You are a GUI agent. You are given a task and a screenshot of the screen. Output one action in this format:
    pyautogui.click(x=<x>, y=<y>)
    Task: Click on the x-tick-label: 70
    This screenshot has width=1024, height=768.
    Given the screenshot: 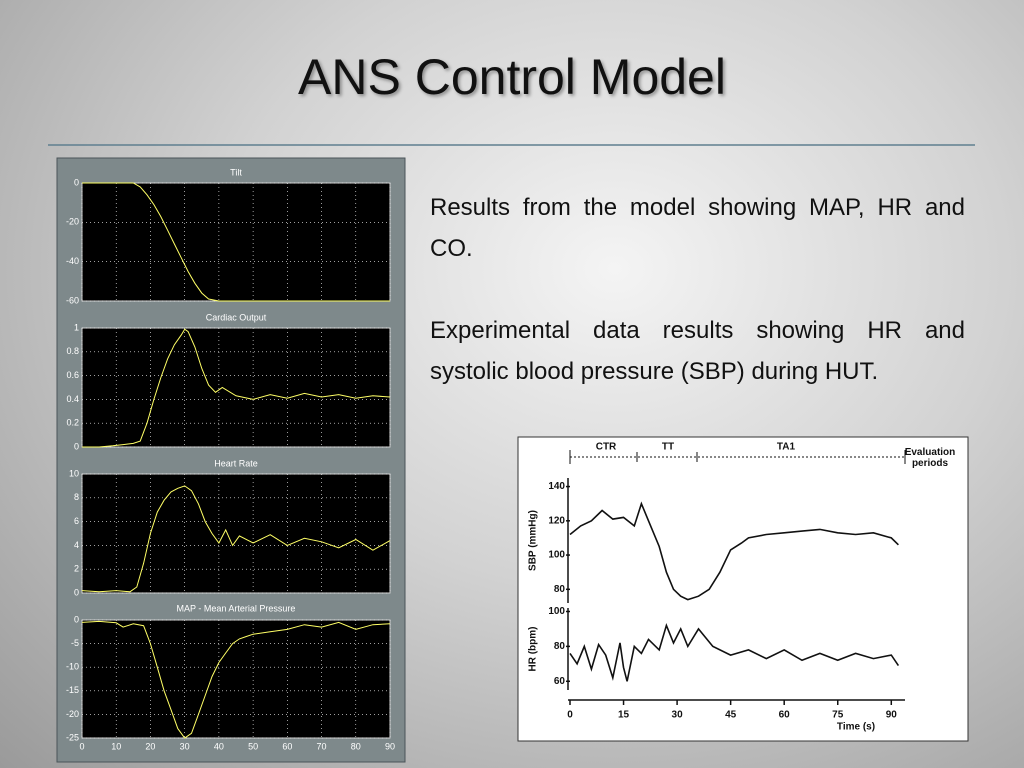 What is the action you would take?
    pyautogui.click(x=322, y=746)
    